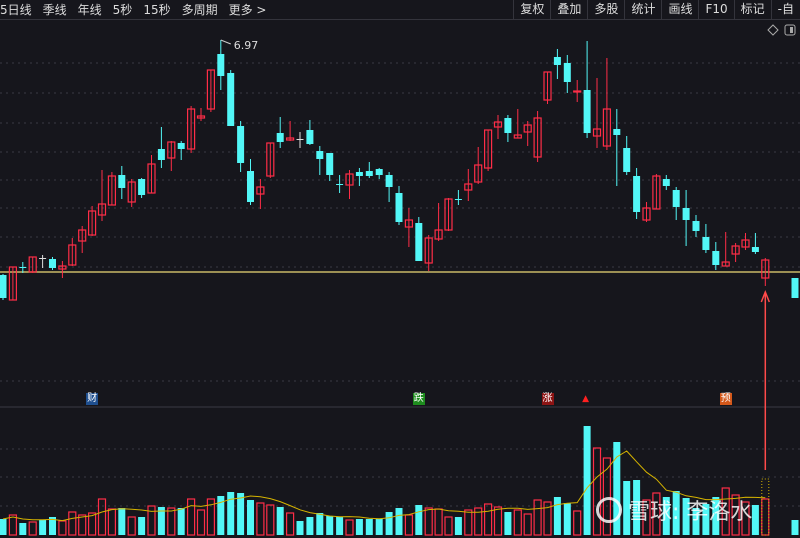  Describe the element at coordinates (122, 10) in the screenshot. I see `period-tab: 5秒` at that location.